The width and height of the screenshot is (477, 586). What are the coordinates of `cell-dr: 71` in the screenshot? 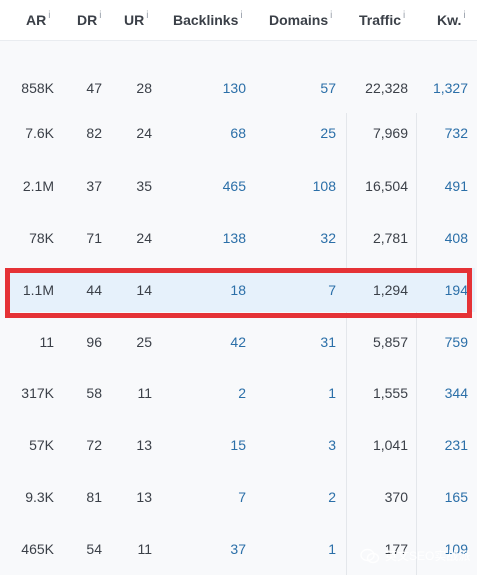 It's located at (94, 238).